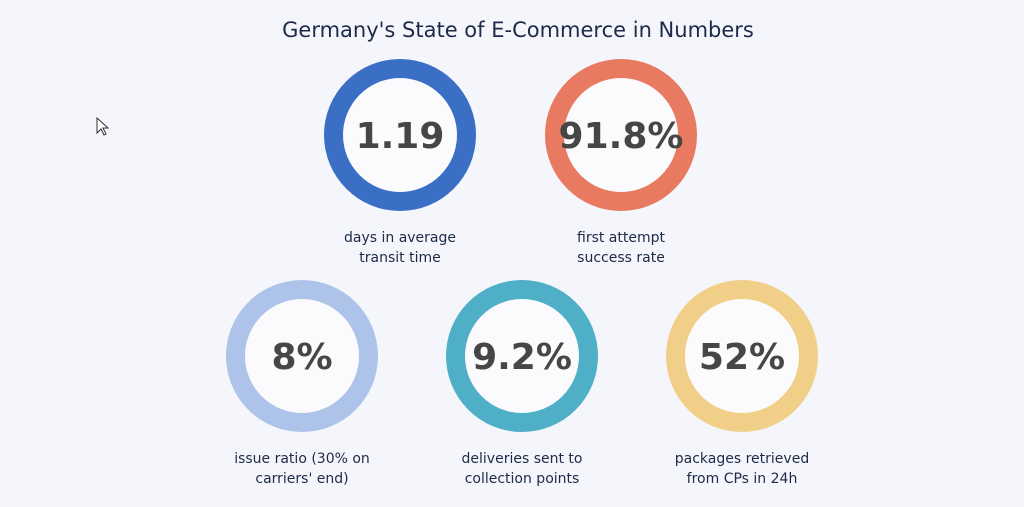 This screenshot has width=1024, height=507. I want to click on stat-label: transit time, so click(399, 258).